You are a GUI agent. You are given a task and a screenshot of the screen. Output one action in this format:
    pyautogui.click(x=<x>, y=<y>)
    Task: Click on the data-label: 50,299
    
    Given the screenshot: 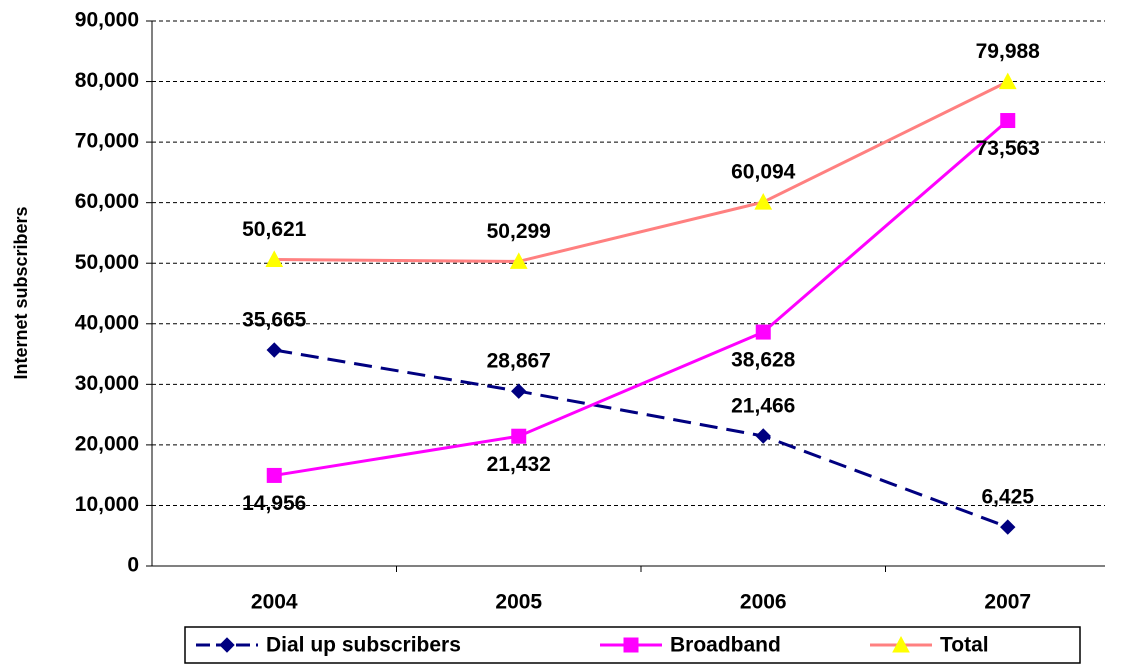 What is the action you would take?
    pyautogui.click(x=519, y=231)
    